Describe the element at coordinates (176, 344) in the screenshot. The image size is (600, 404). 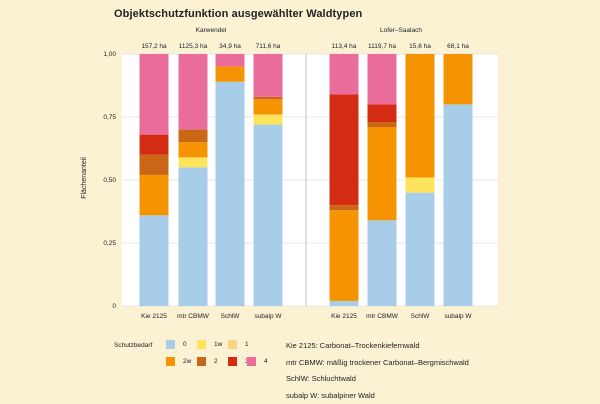
I see `legend-item-0: 0` at that location.